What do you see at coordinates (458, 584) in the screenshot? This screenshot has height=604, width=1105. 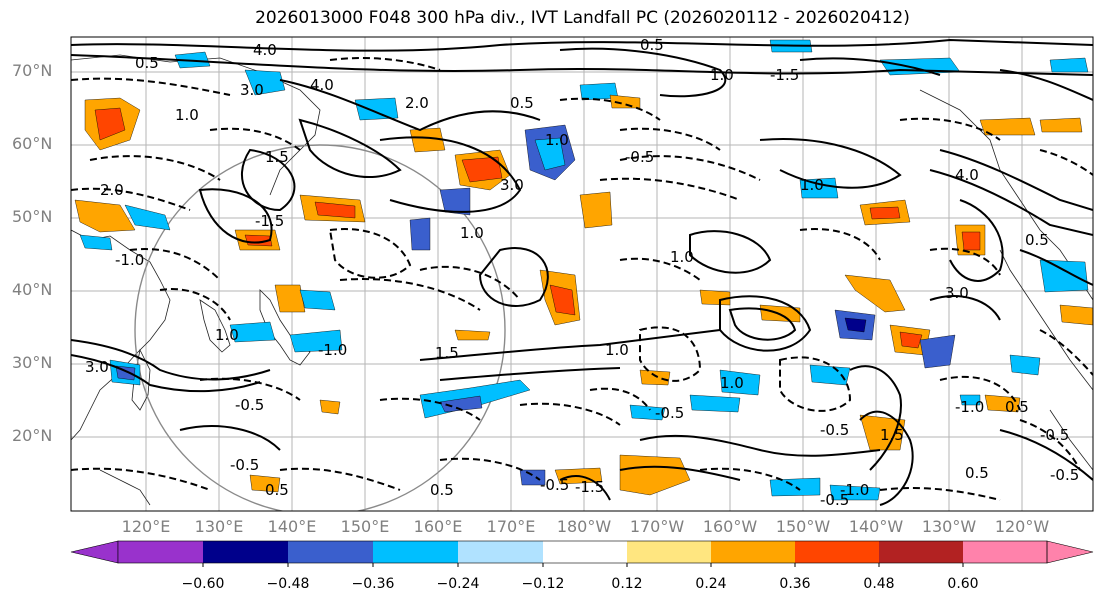 I see `colorbar-tick-label: −0.24` at bounding box center [458, 584].